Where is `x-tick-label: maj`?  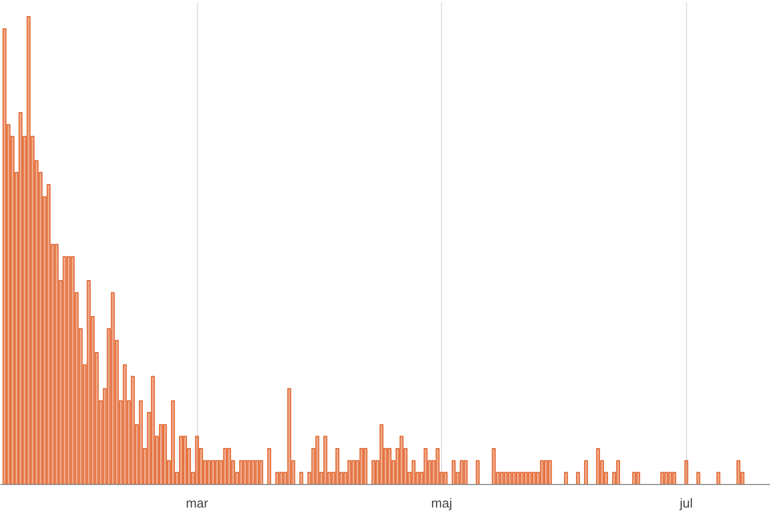
x-tick-label: maj is located at coordinates (441, 503).